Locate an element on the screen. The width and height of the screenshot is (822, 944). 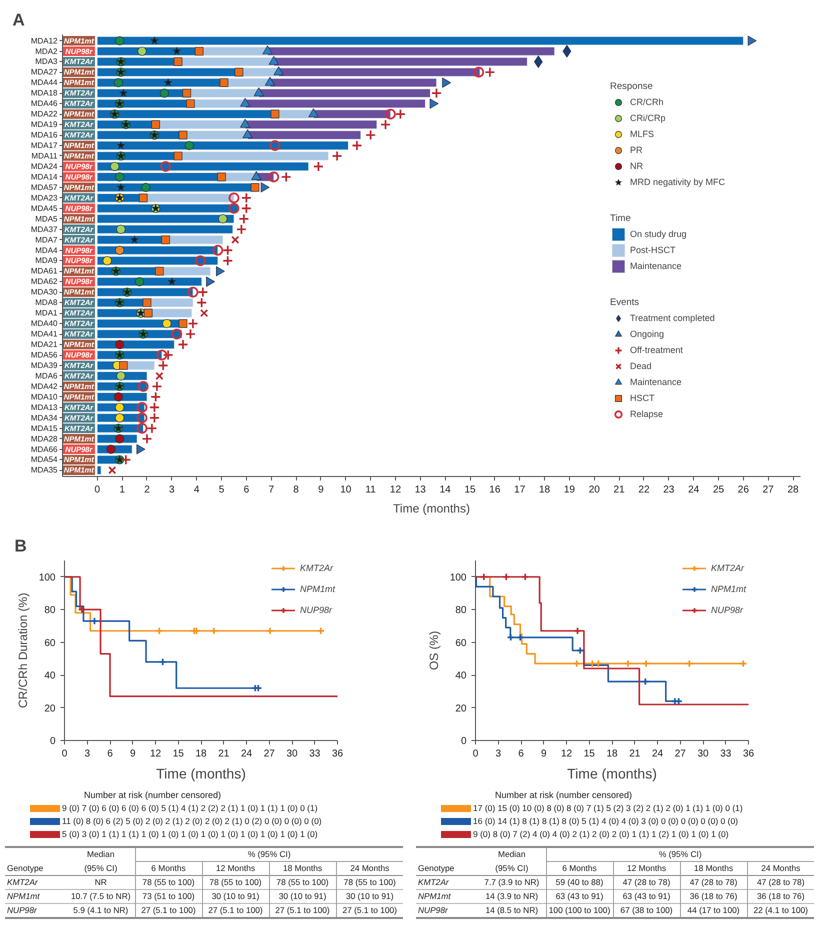
x-tick-label: 27 is located at coordinates (768, 490).